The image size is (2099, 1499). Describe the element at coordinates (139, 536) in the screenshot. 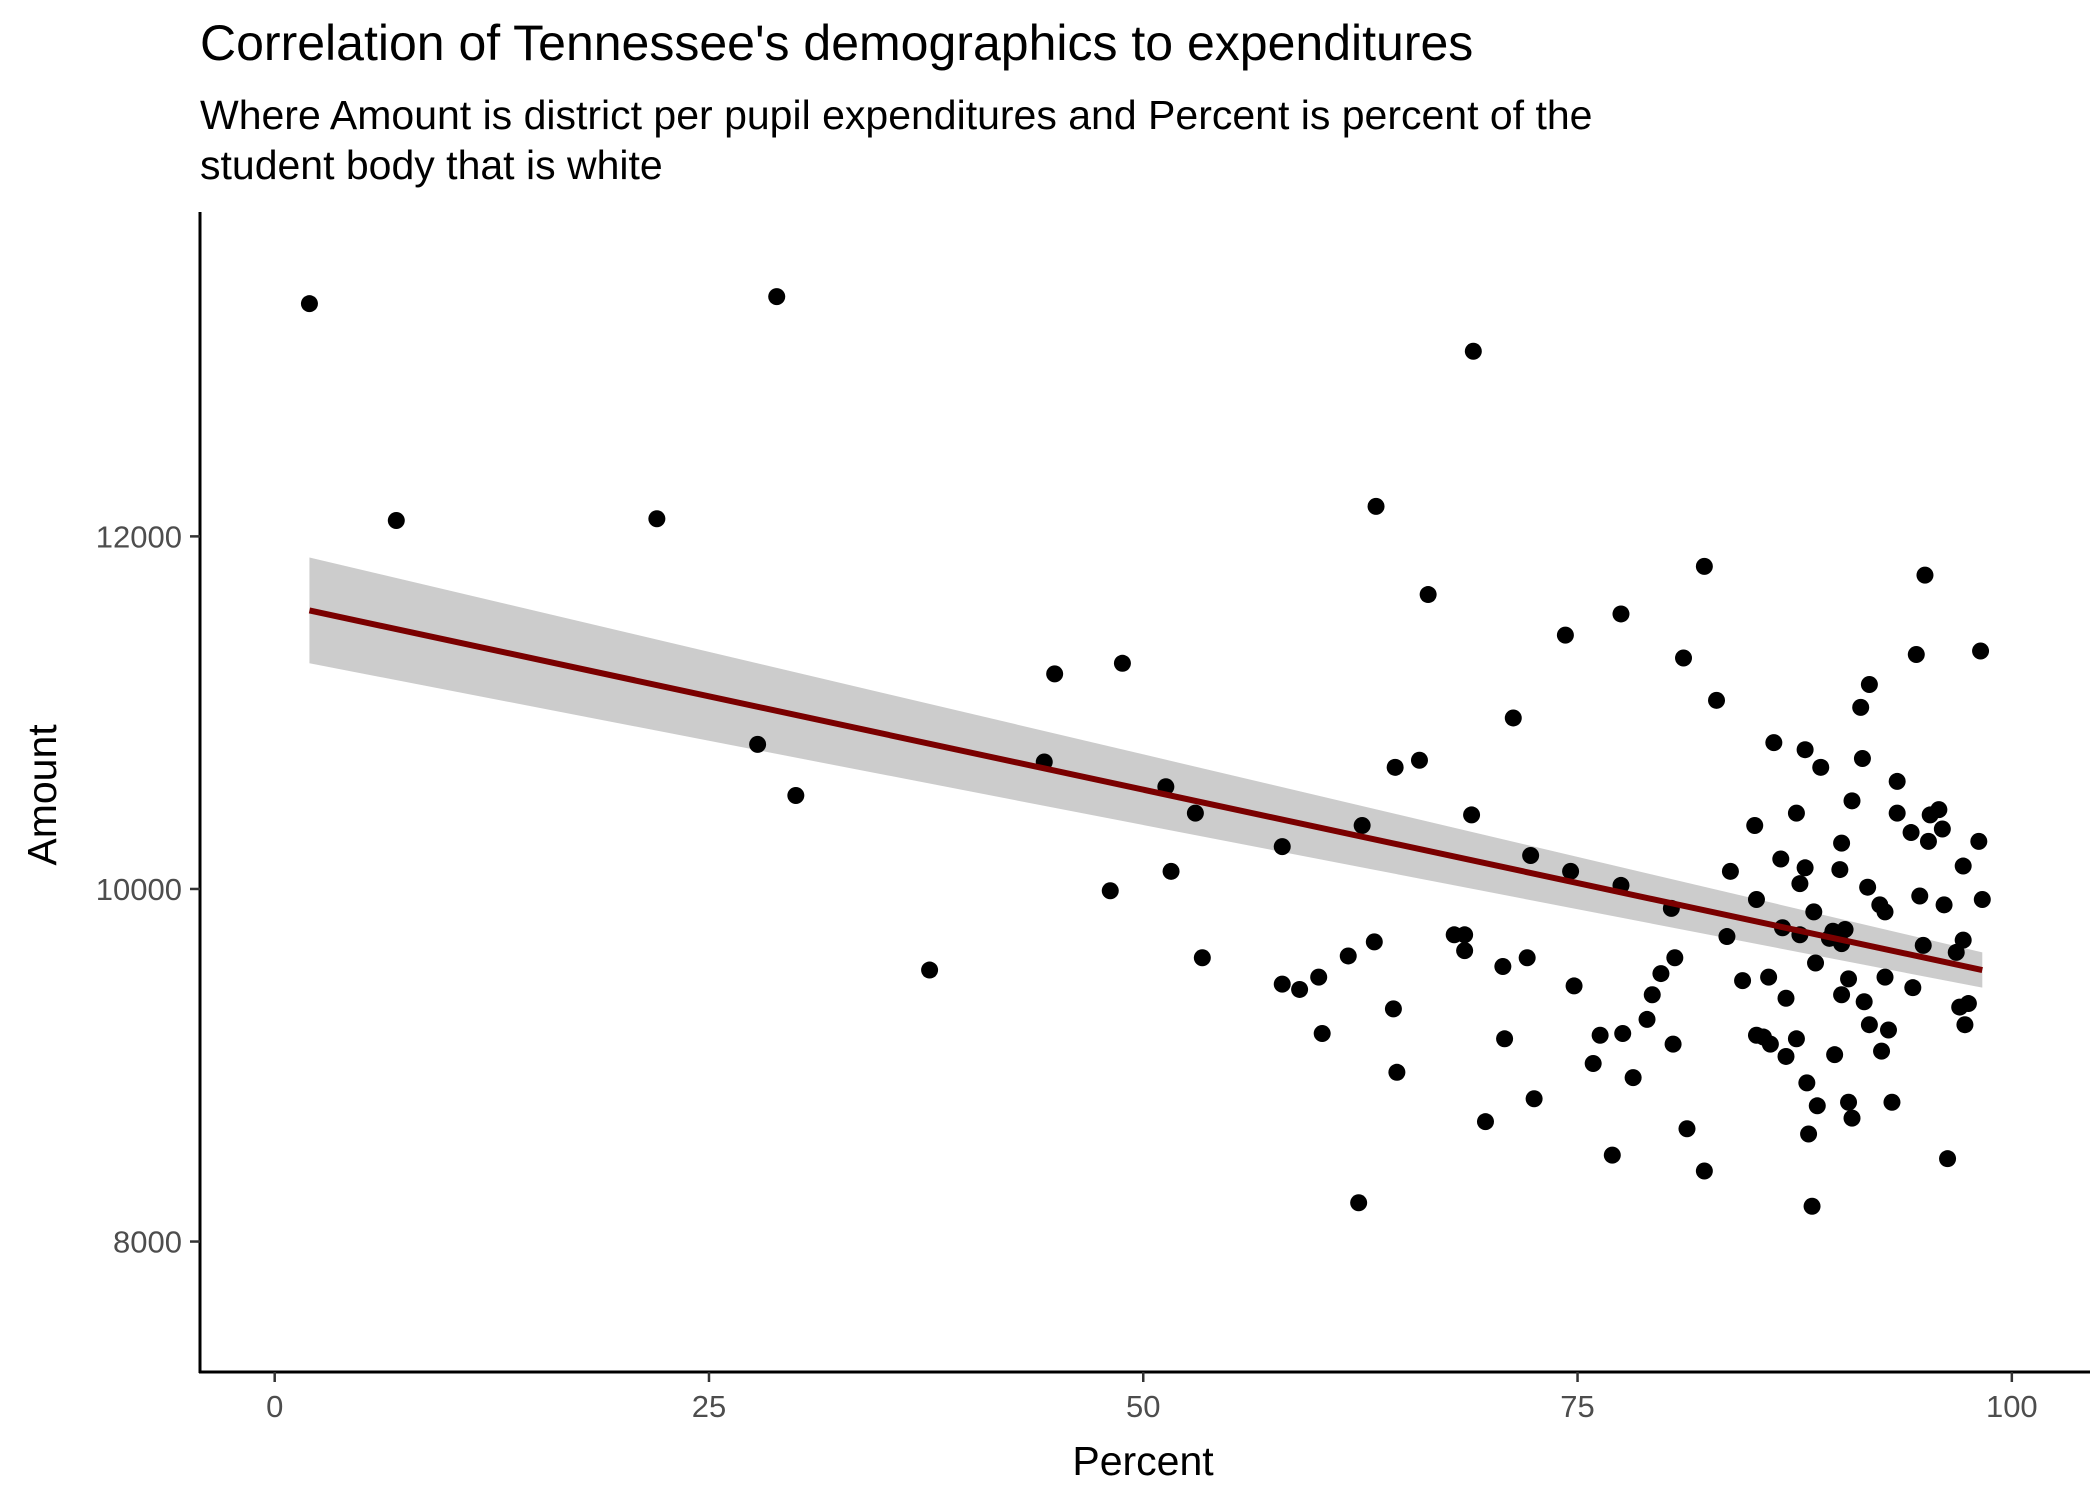

I see `y-tick-label: 12000` at that location.